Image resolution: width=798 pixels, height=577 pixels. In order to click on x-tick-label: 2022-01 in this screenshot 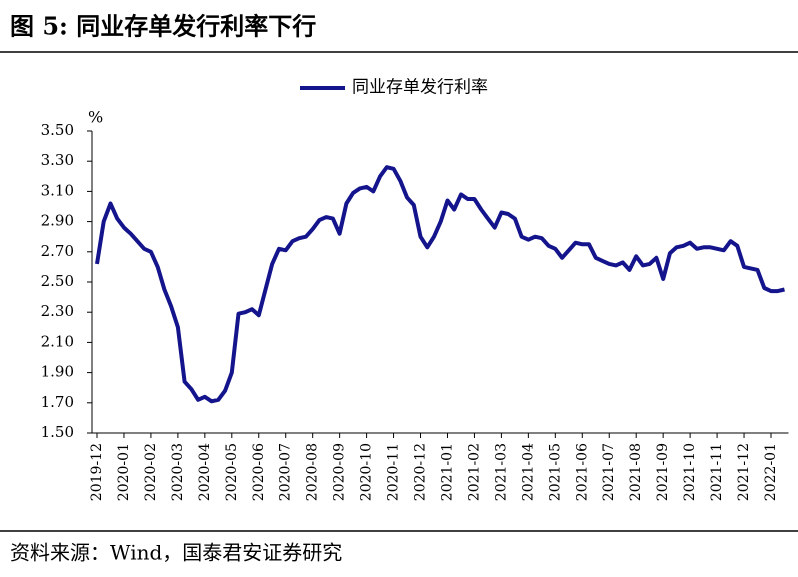, I will do `click(771, 472)`.